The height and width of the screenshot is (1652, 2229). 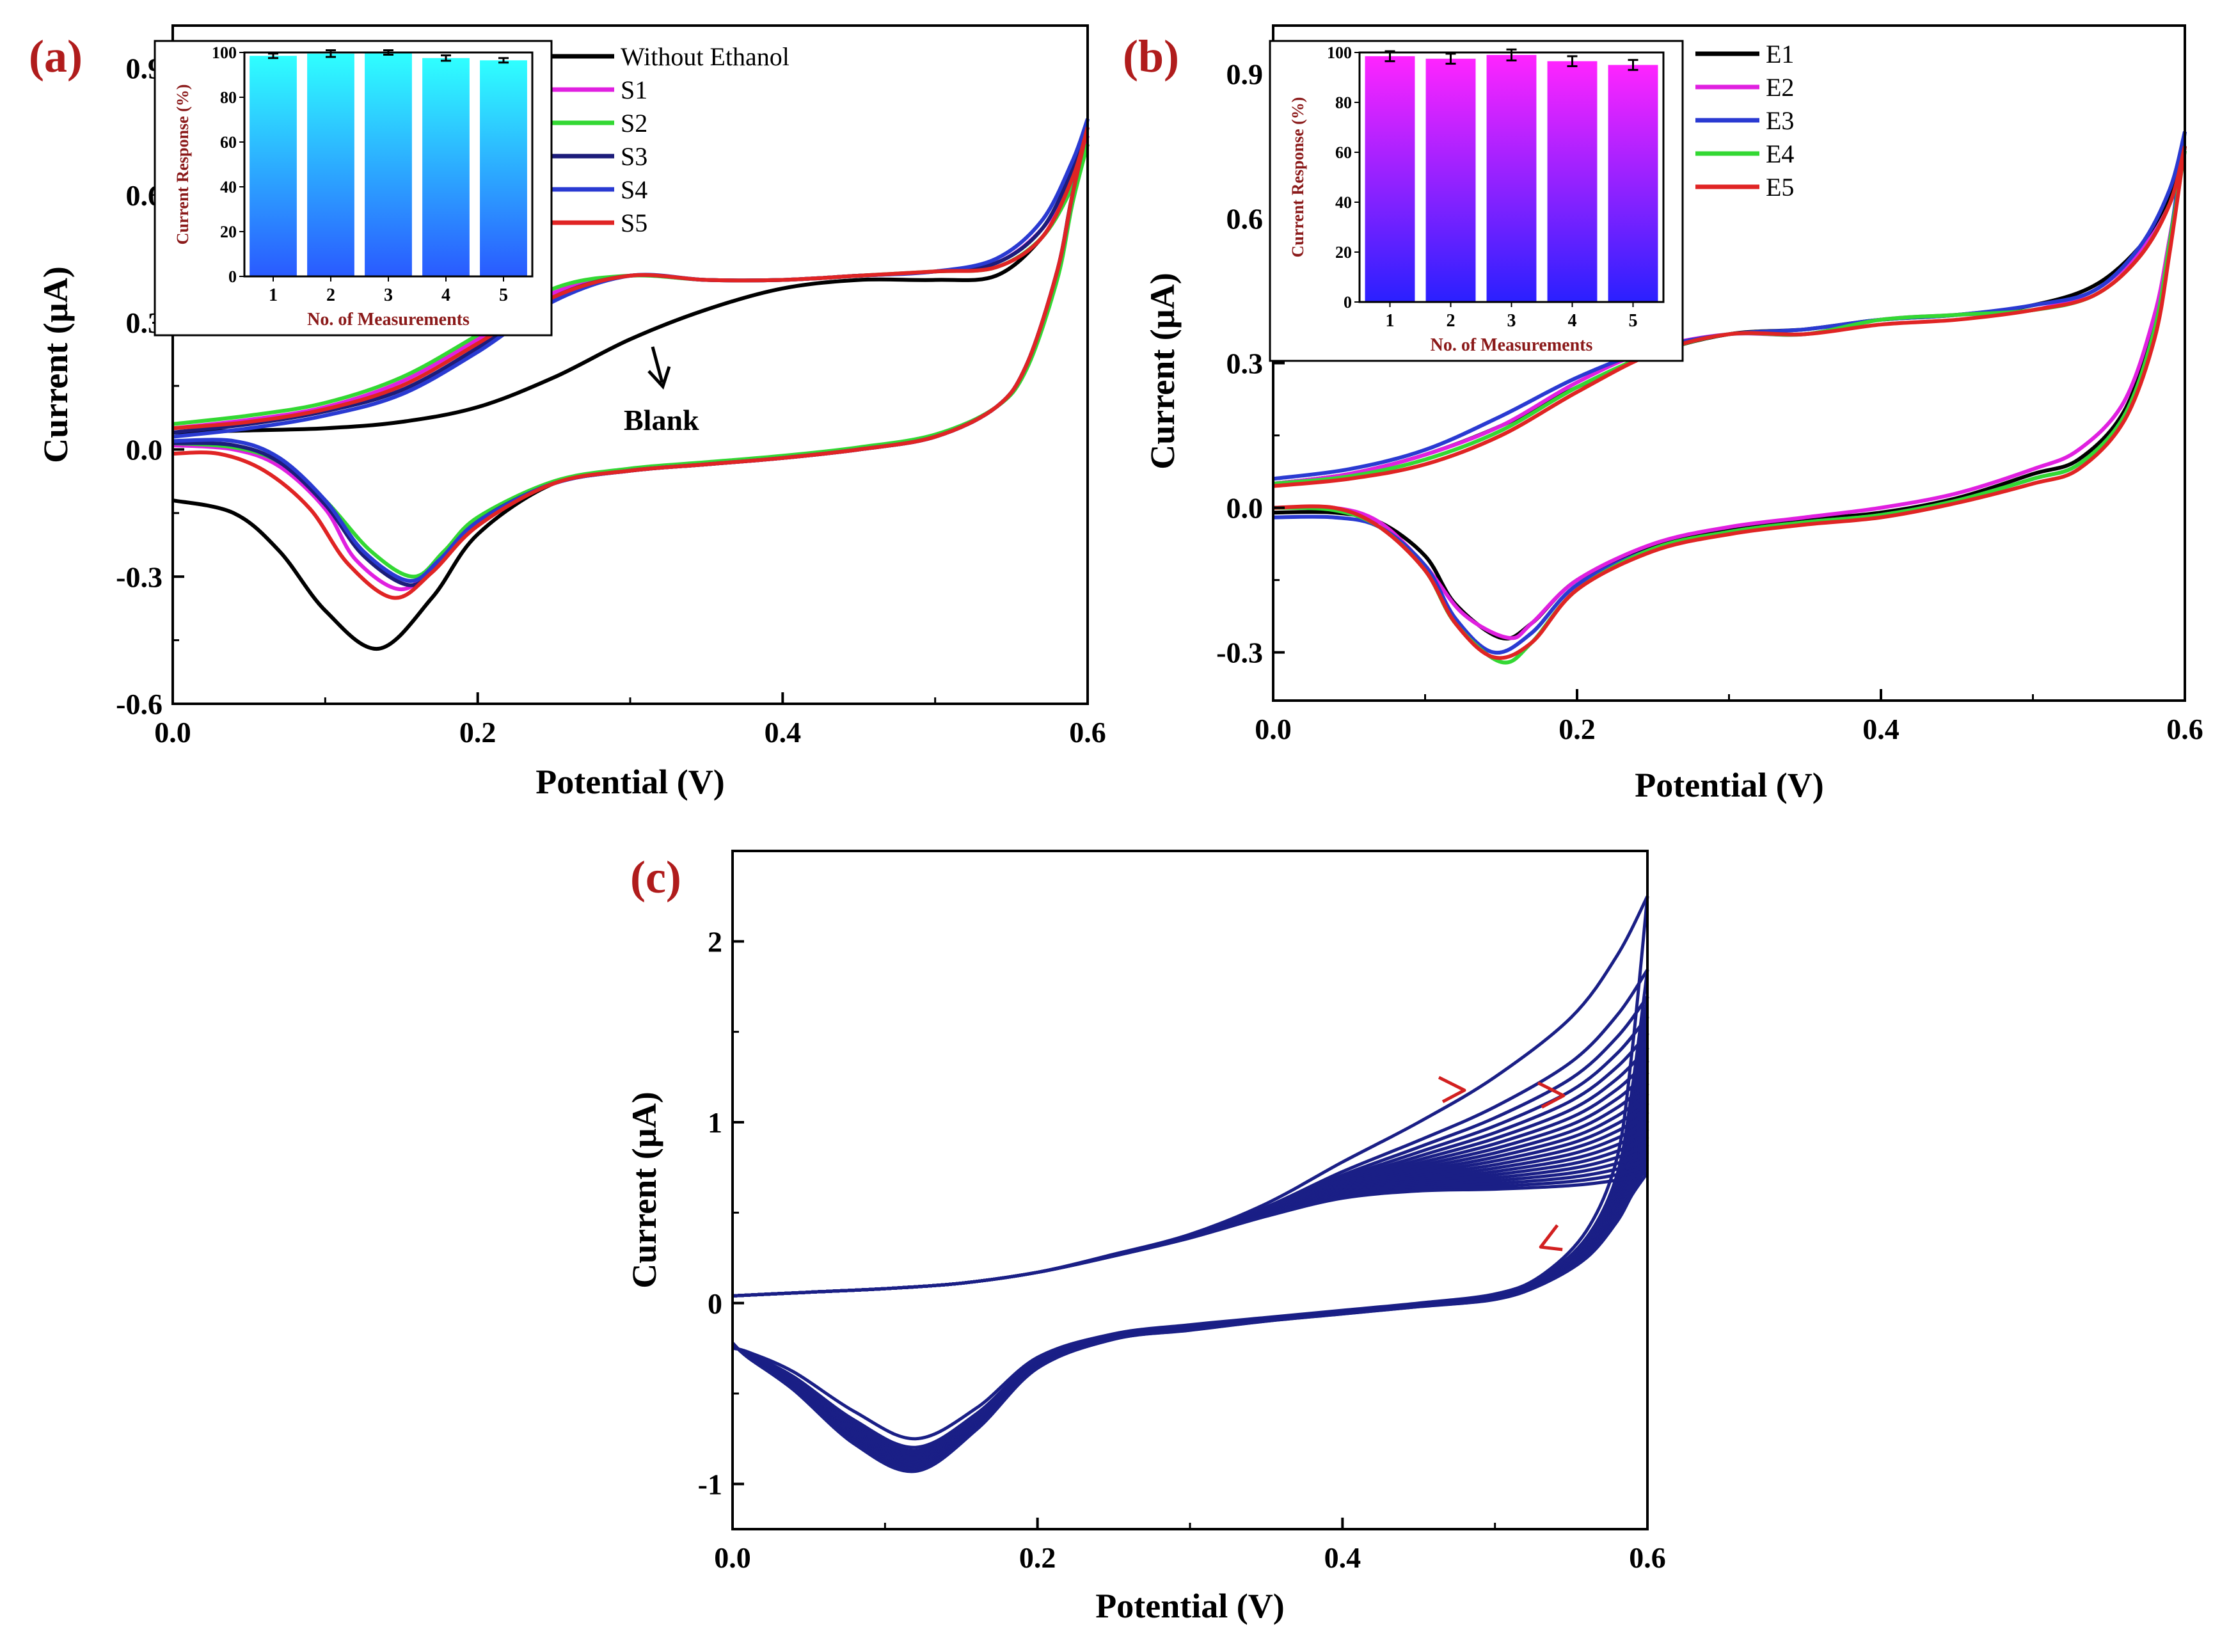 I want to click on a-inset-ytick-label: 40, so click(x=229, y=187).